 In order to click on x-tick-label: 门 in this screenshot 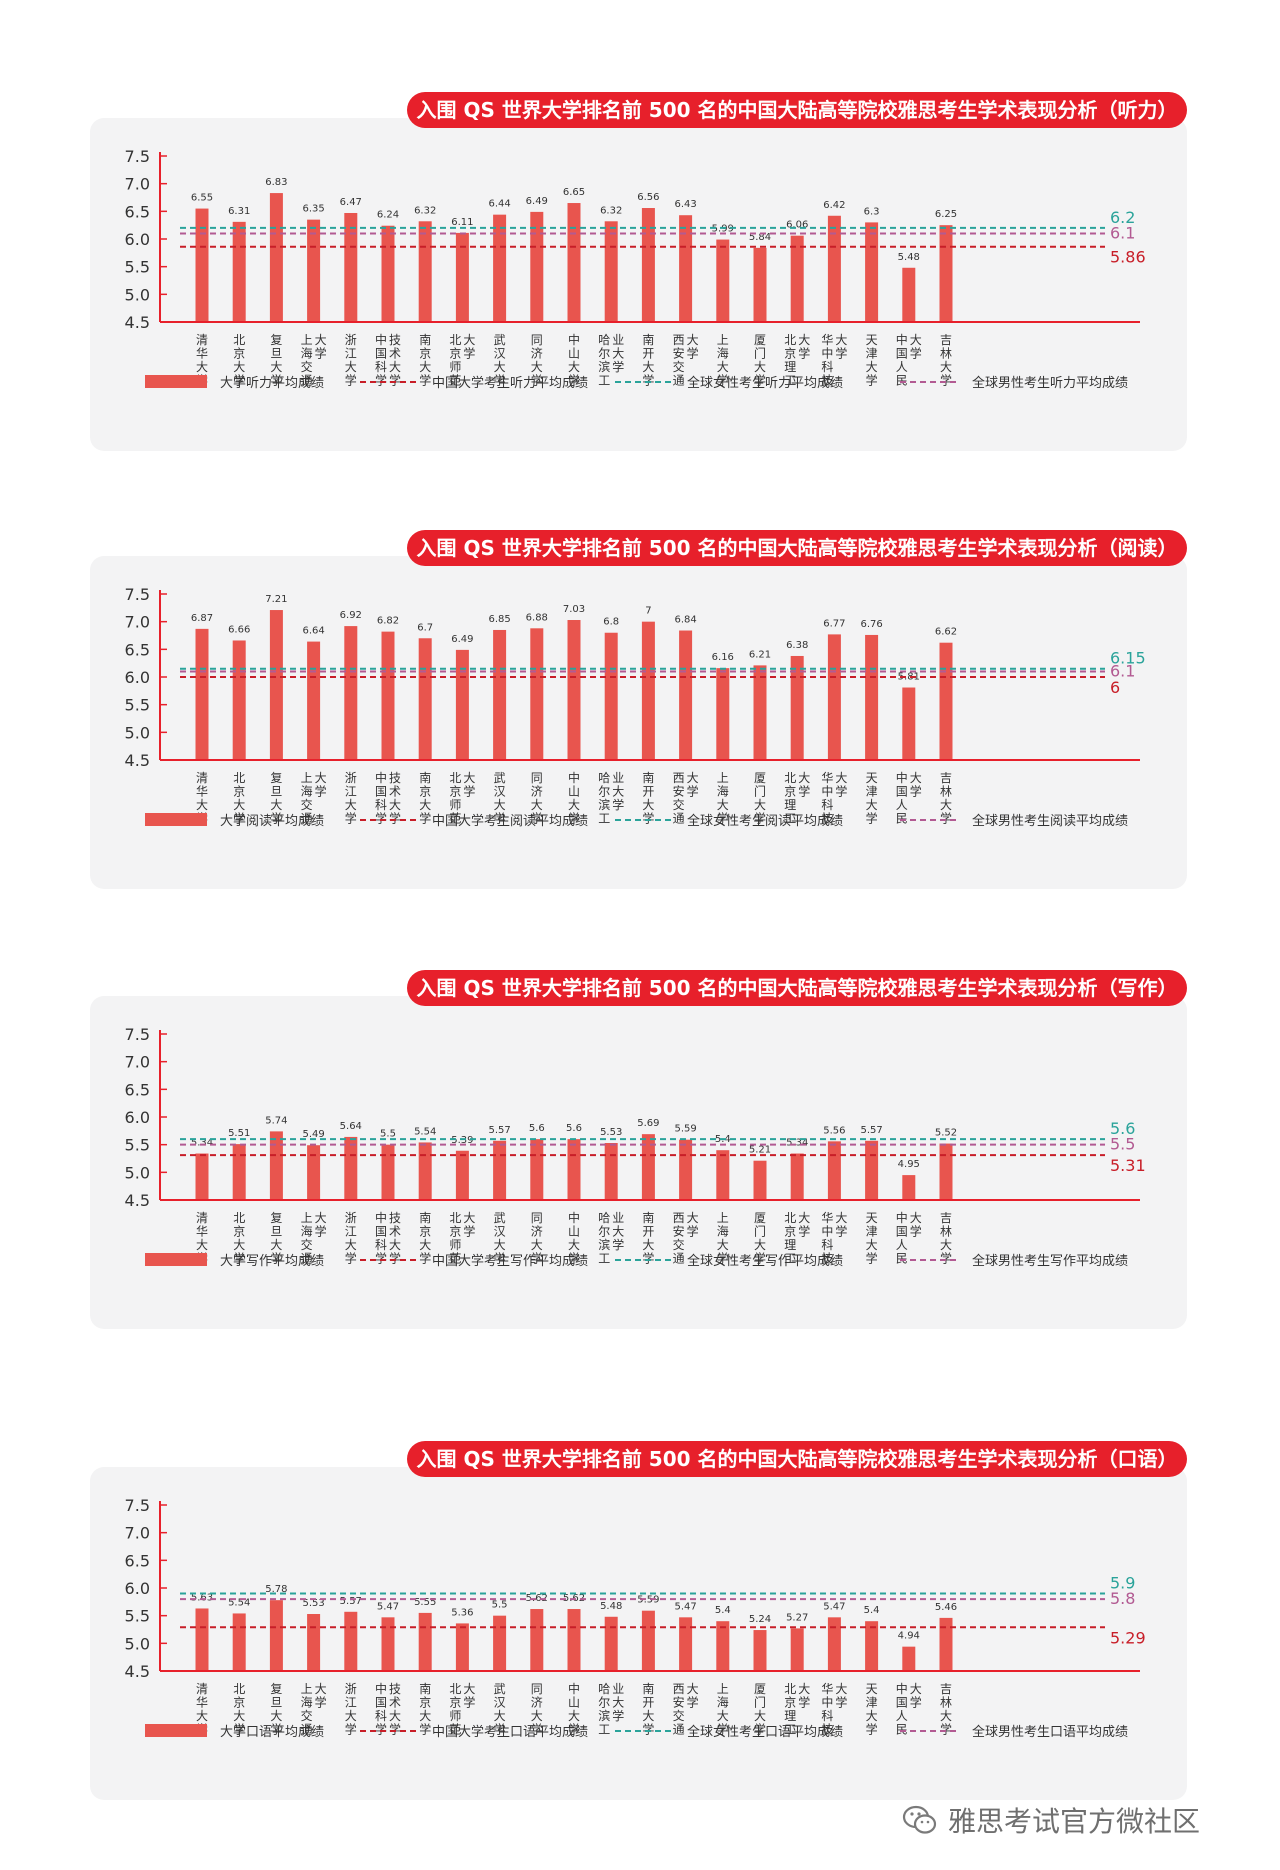, I will do `click(760, 791)`.